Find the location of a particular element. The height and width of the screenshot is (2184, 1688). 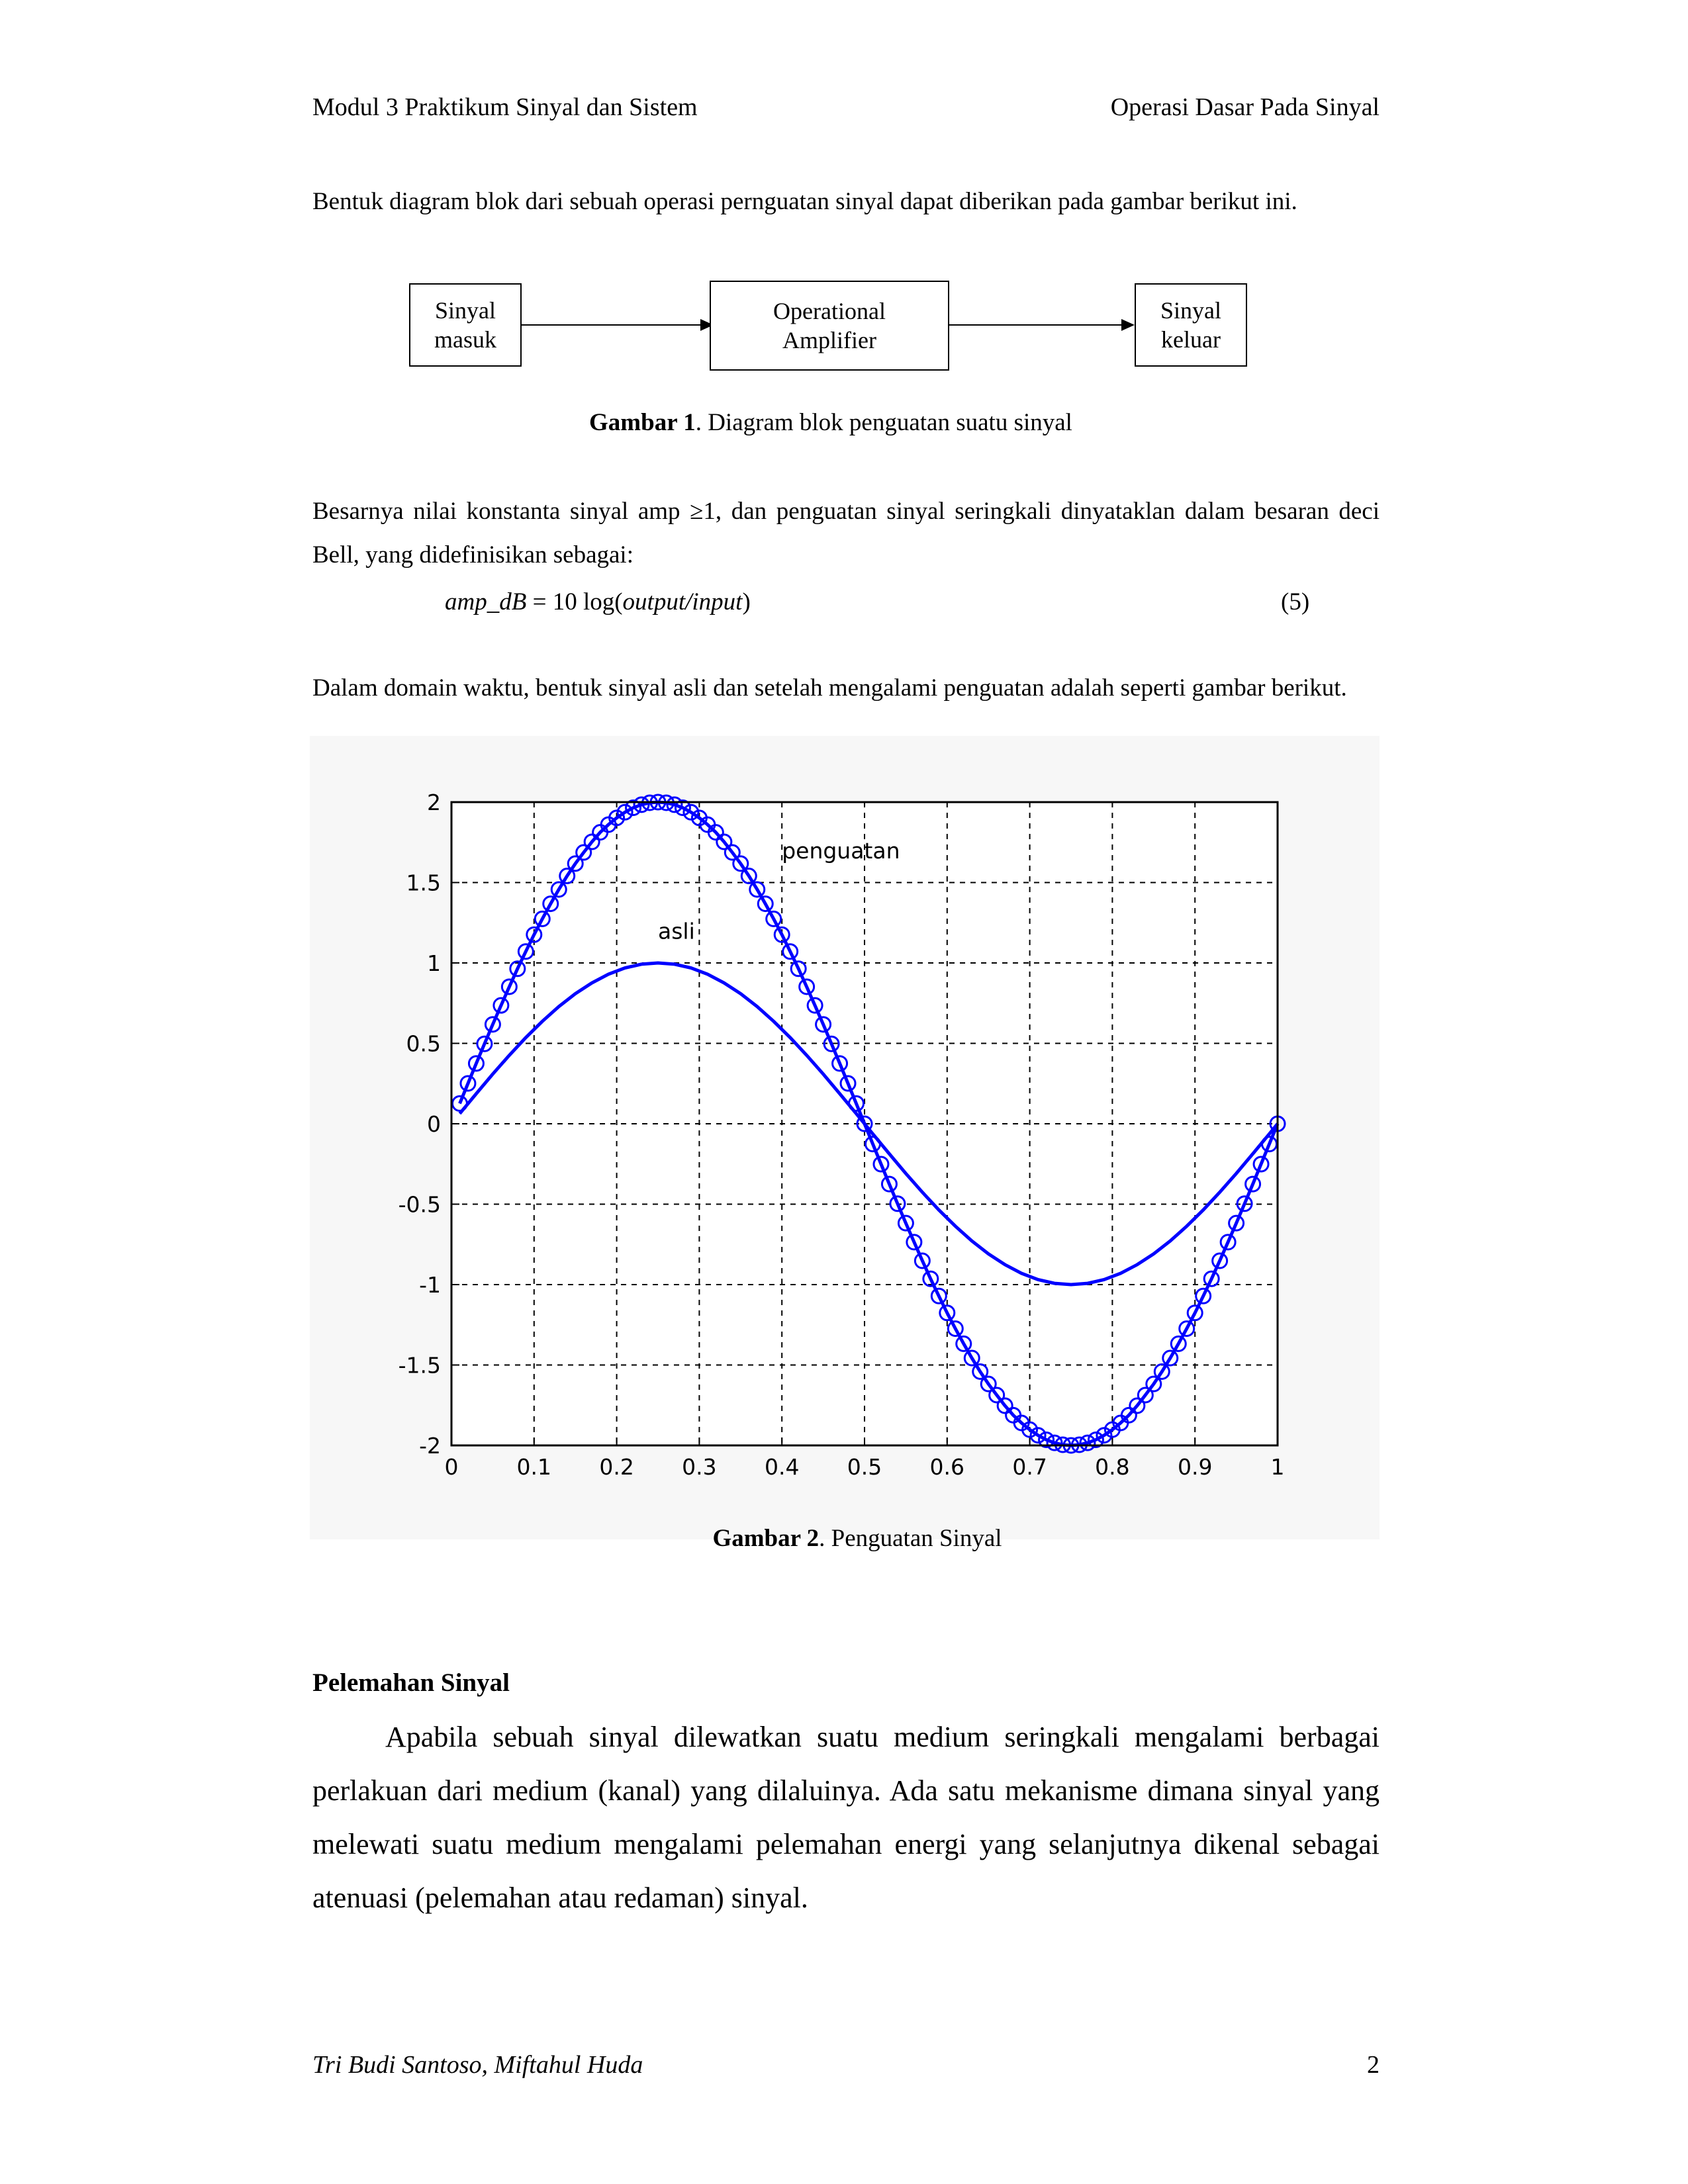

block-input-line2: masuk is located at coordinates (465, 339).